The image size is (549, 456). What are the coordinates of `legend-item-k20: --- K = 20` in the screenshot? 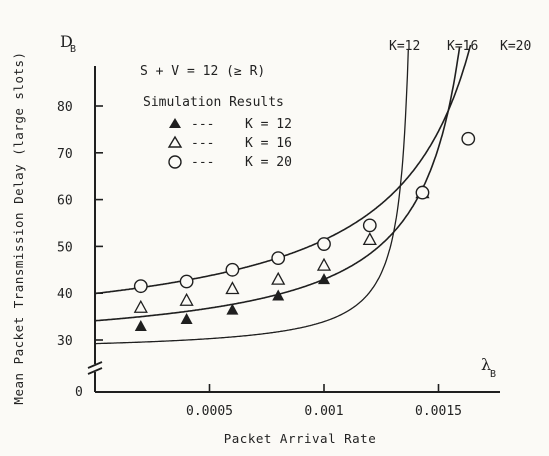 It's located at (230, 162).